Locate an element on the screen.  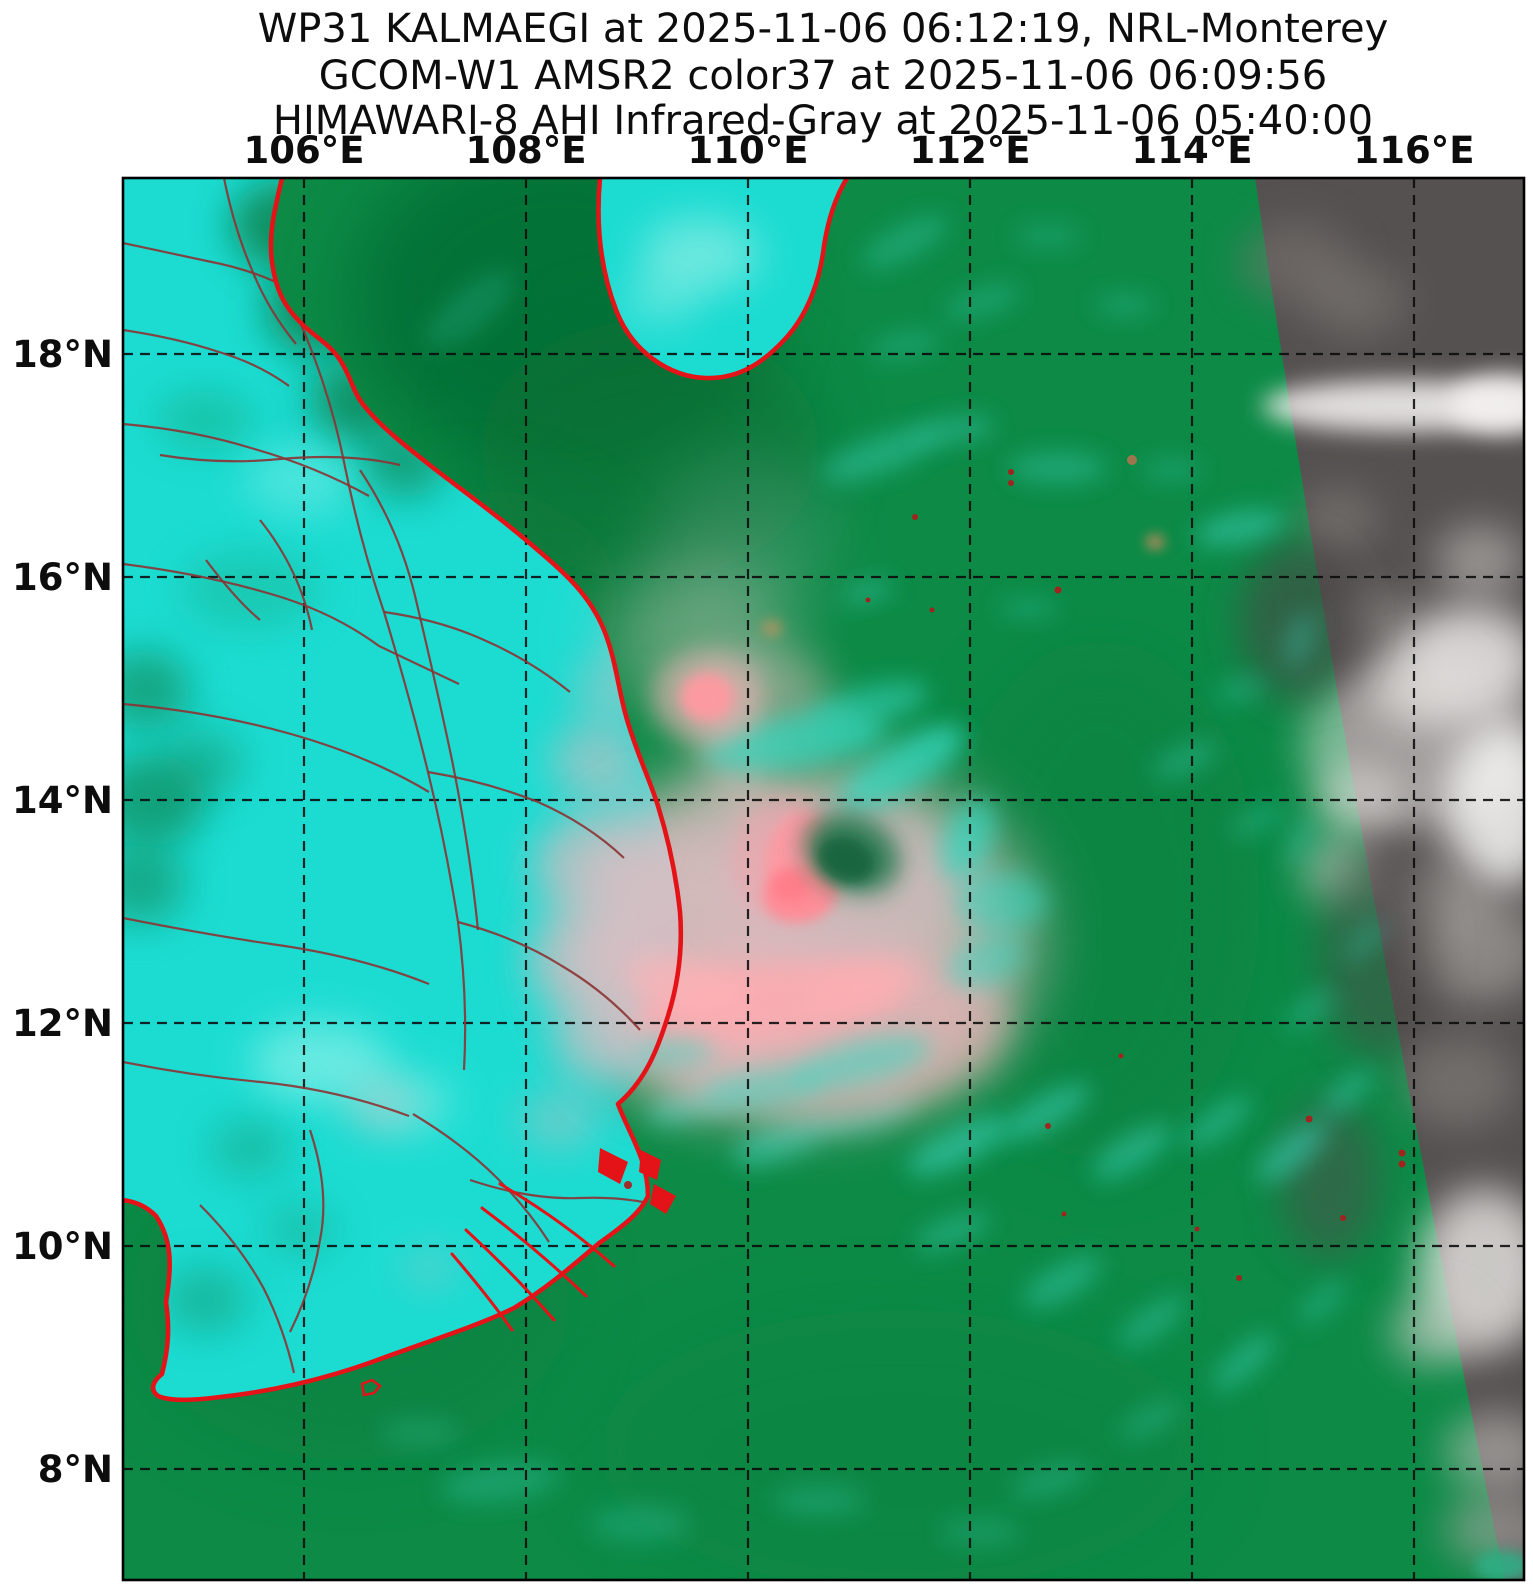
lat-tick: 10°N is located at coordinates (62, 1246).